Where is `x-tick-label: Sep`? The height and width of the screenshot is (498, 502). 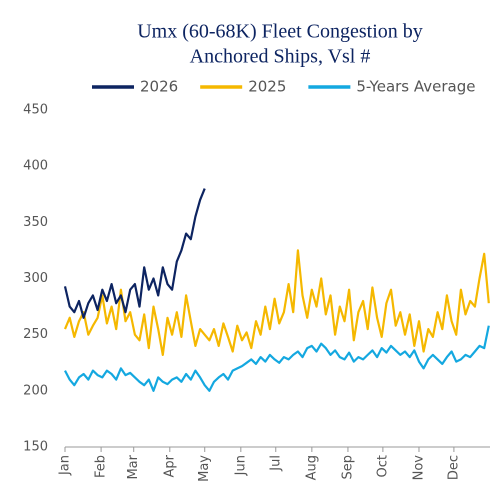 x-tick-label: Sep is located at coordinates (347, 467).